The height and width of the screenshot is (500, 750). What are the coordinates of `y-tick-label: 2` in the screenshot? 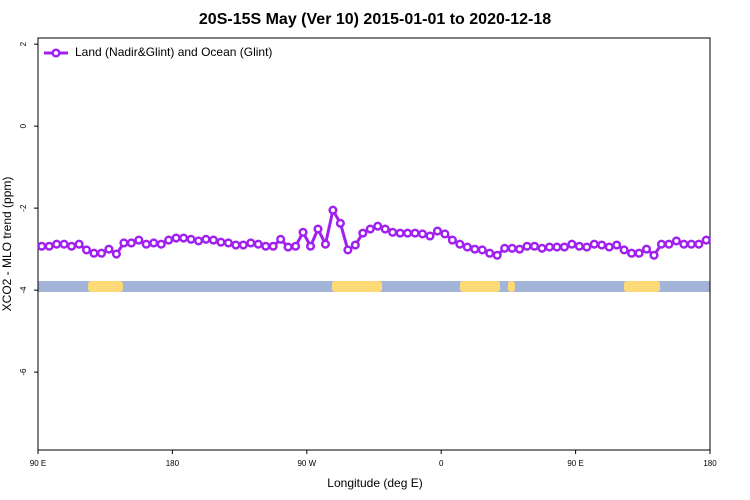 It's located at (23, 43).